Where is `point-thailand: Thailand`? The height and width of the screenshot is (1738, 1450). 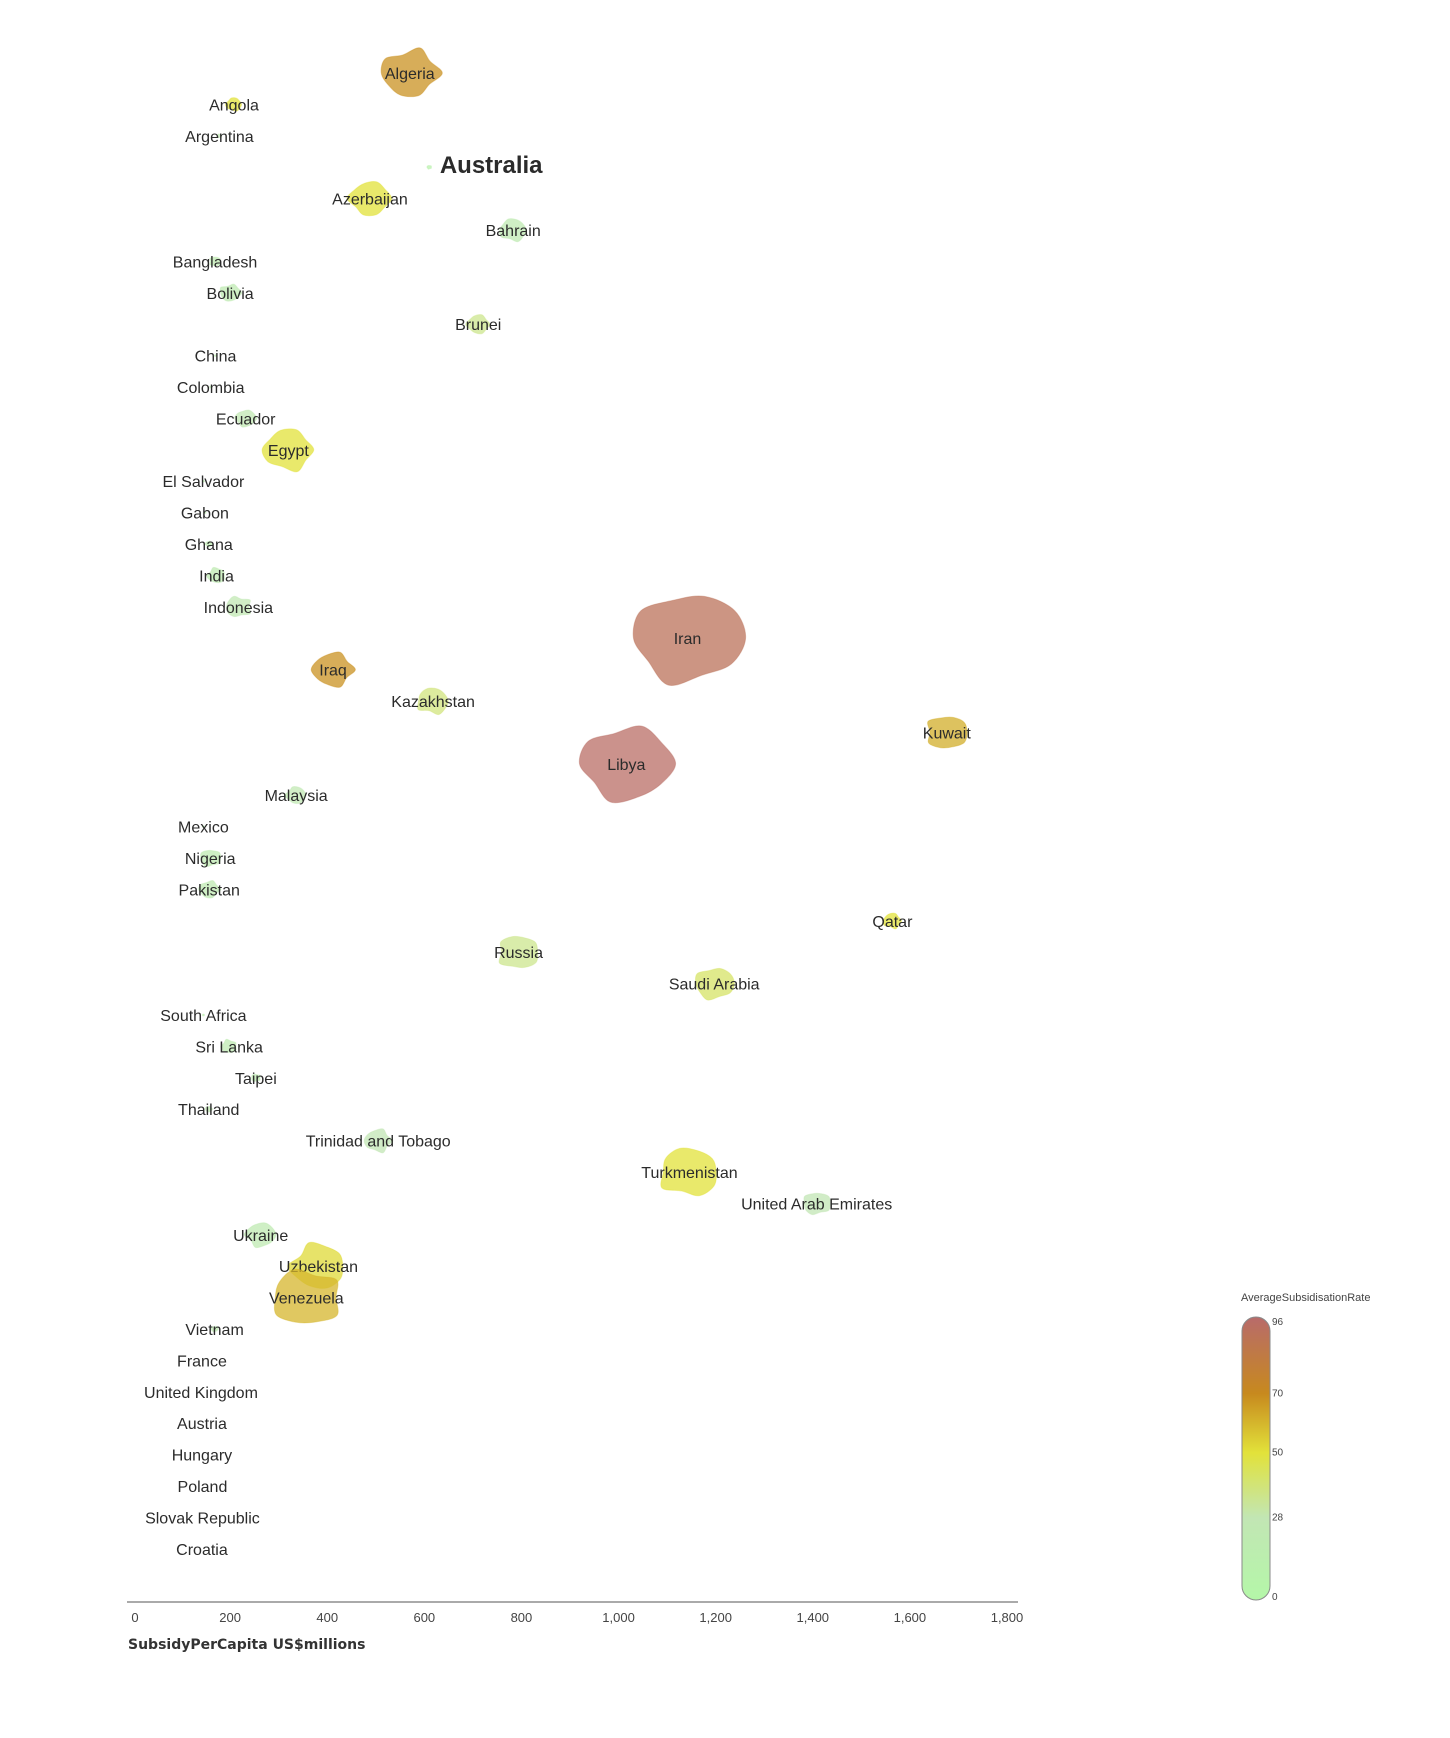
point-thailand: Thailand is located at coordinates (208, 1110).